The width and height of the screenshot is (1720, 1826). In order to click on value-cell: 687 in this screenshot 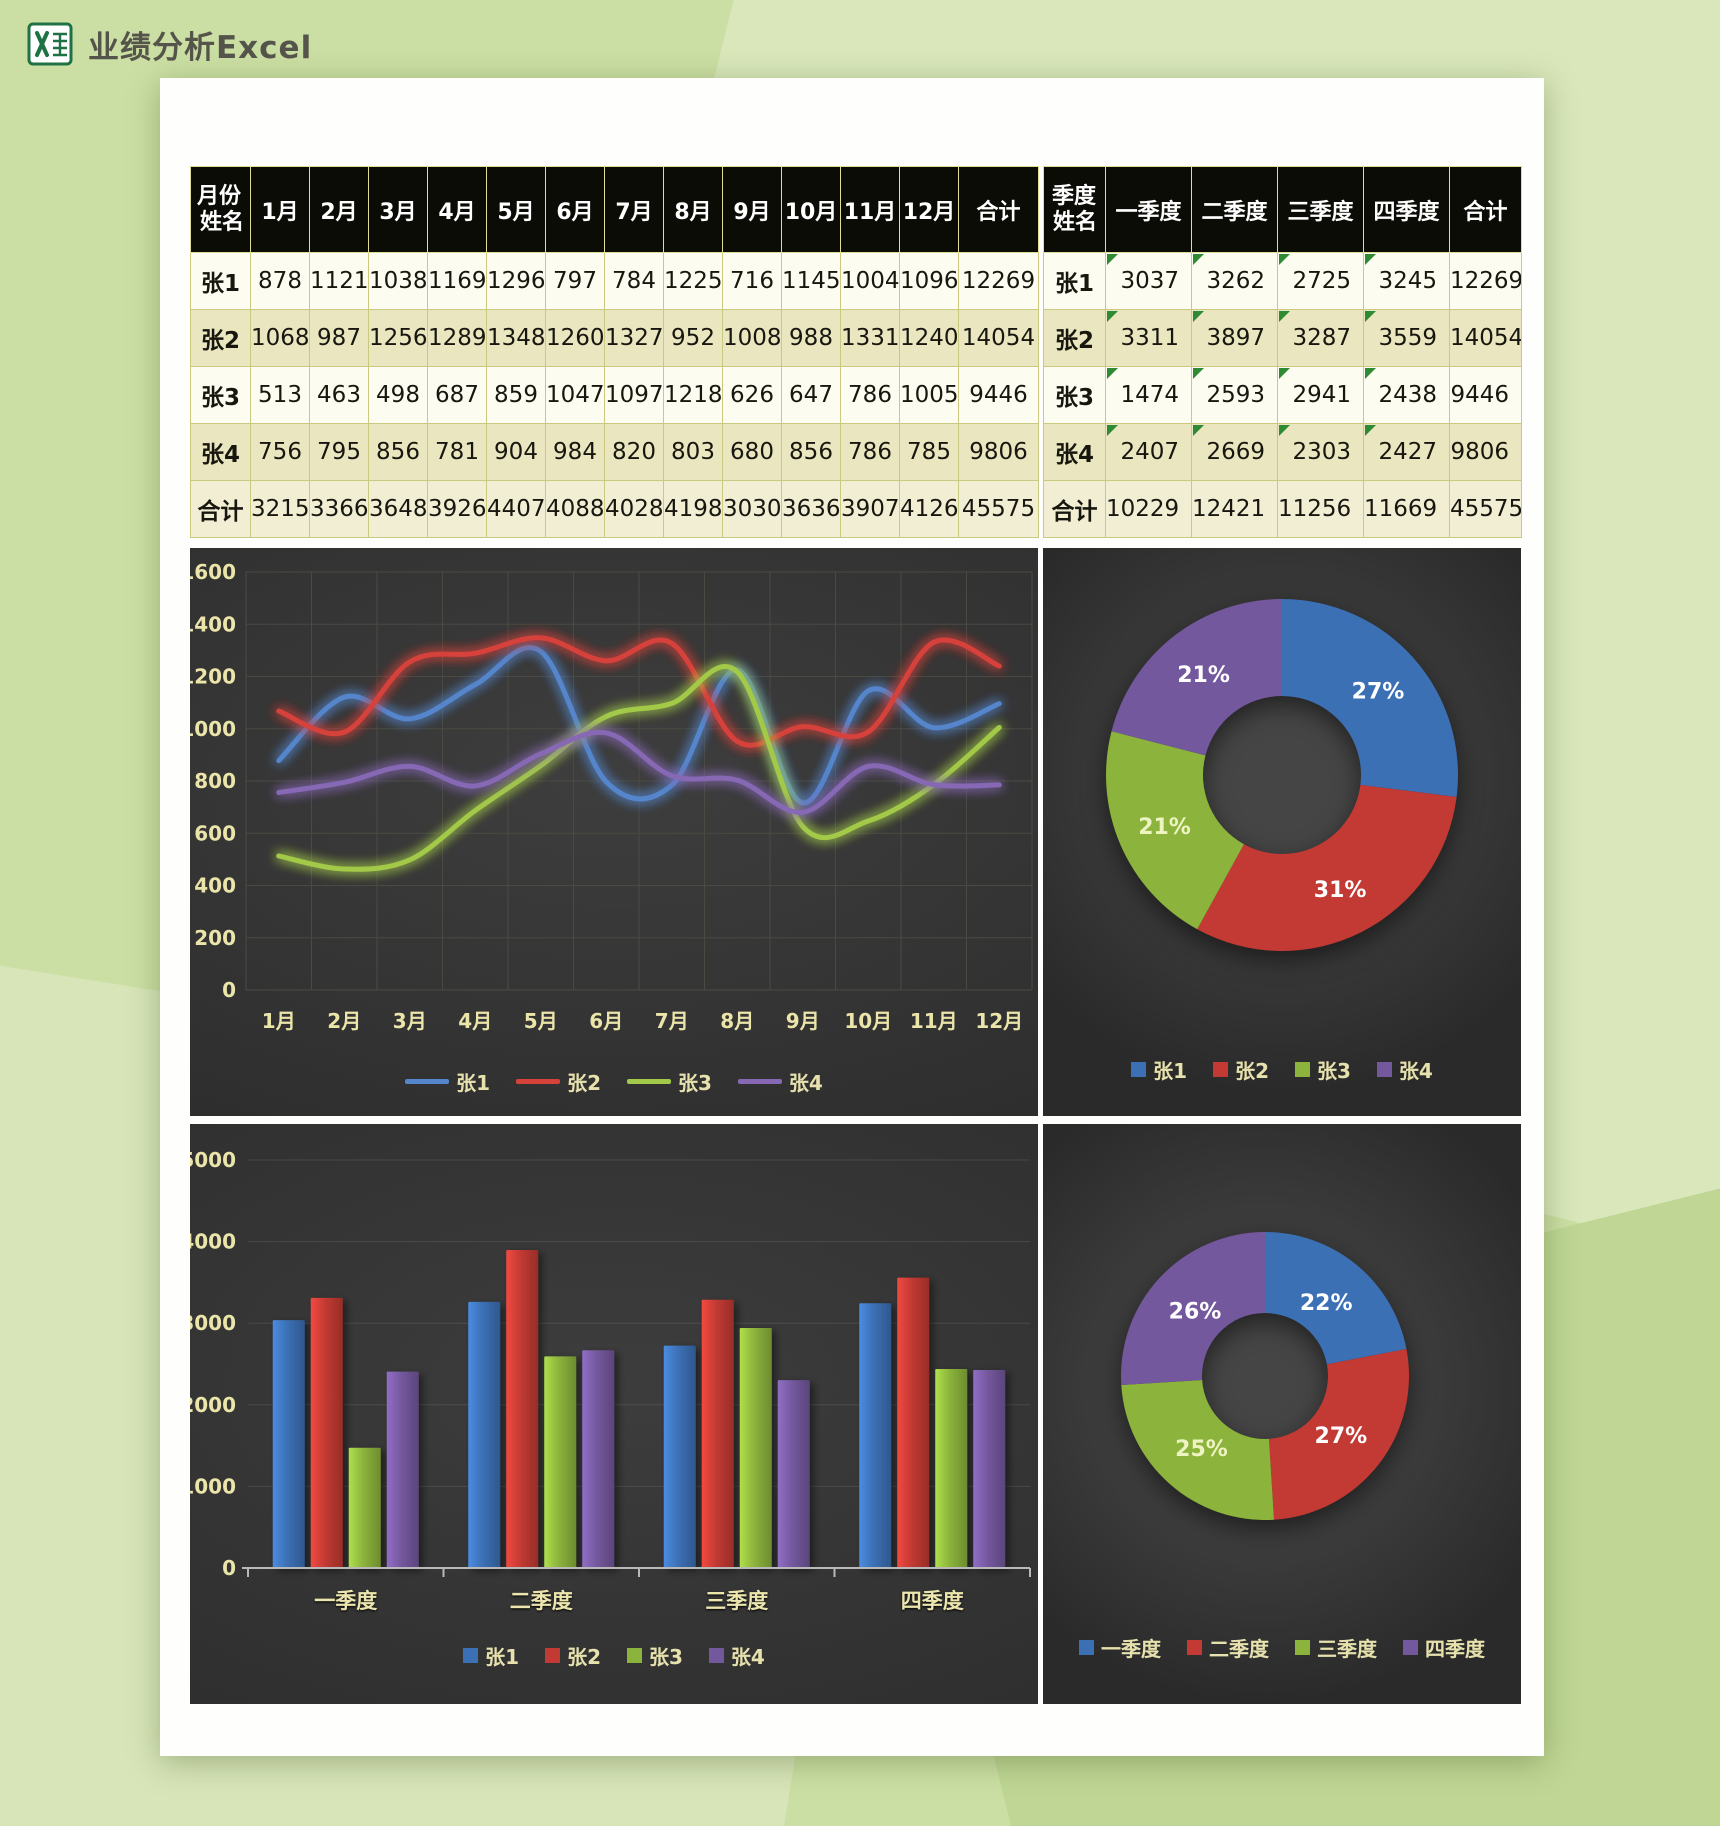, I will do `click(457, 395)`.